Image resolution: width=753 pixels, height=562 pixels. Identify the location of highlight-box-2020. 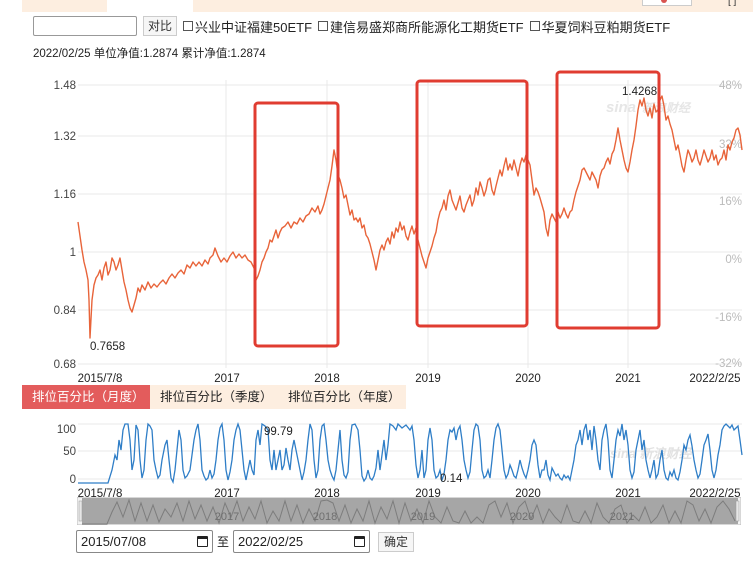
(608, 200).